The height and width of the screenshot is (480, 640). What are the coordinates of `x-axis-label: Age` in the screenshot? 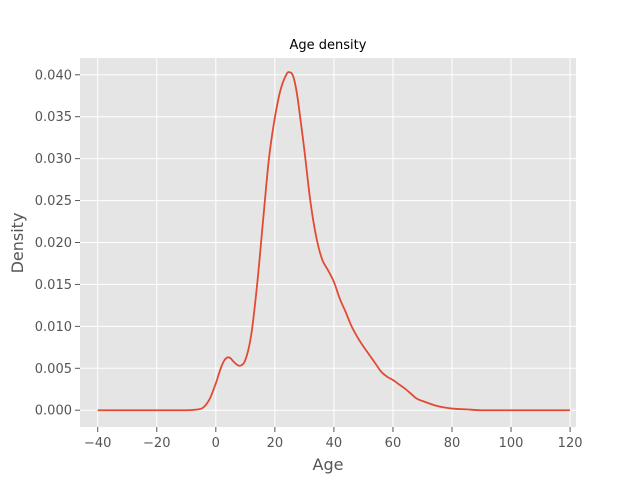 It's located at (328, 464).